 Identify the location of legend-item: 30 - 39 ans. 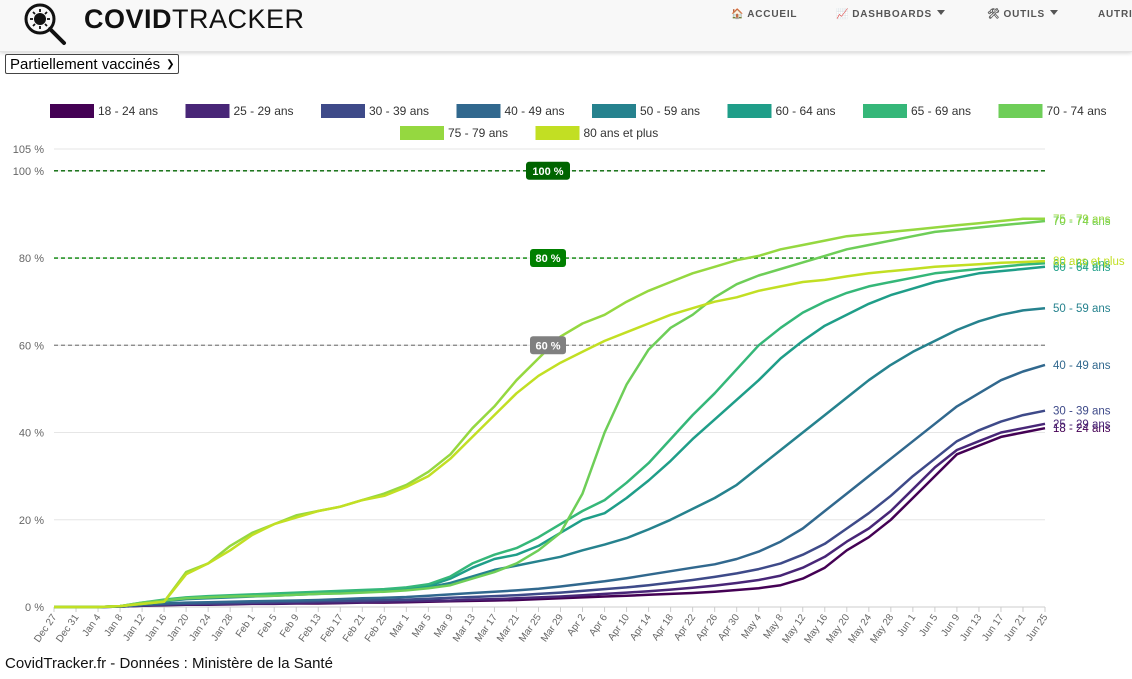
(399, 111).